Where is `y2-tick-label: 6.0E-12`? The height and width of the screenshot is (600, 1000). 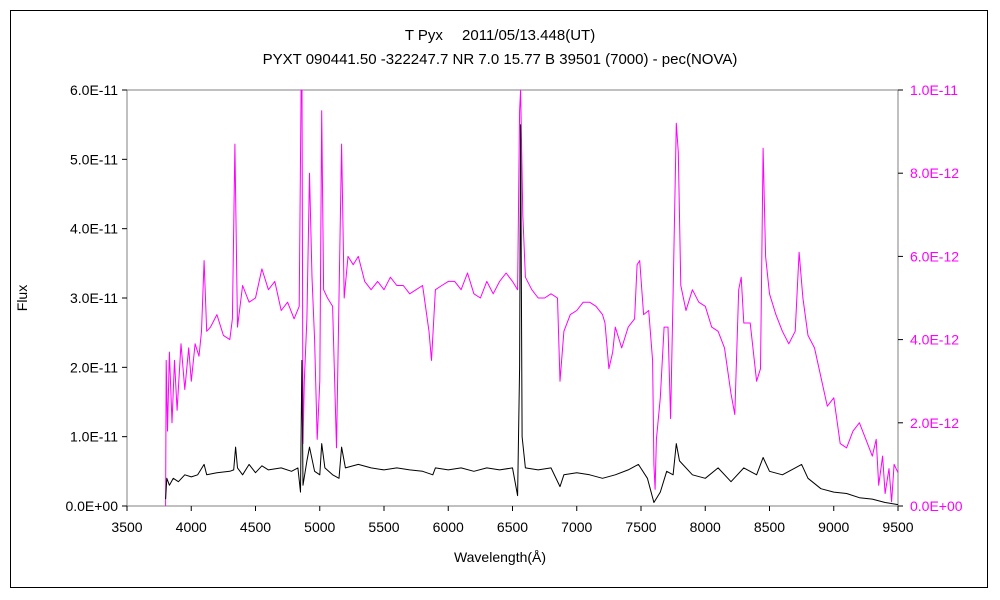
y2-tick-label: 6.0E-12 is located at coordinates (934, 256).